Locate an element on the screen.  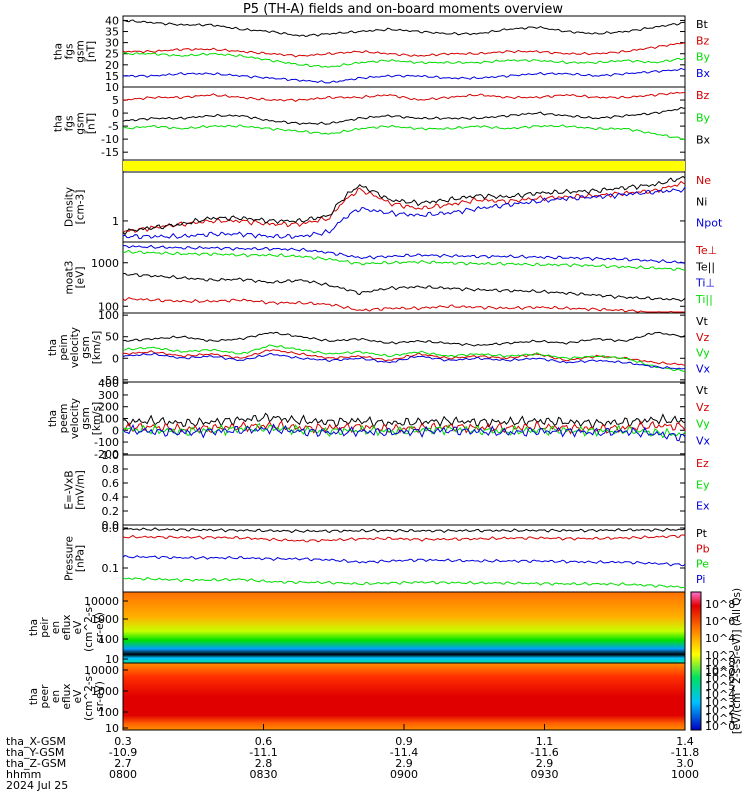
ytick-label-7-3: 0.4 is located at coordinates (111, 497).